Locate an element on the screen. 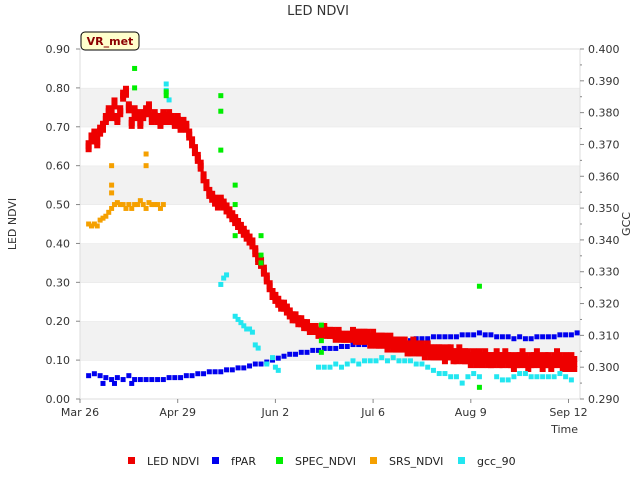 This screenshot has width=640, height=480. y-left-tick-label: 0.60 is located at coordinates (58, 166).